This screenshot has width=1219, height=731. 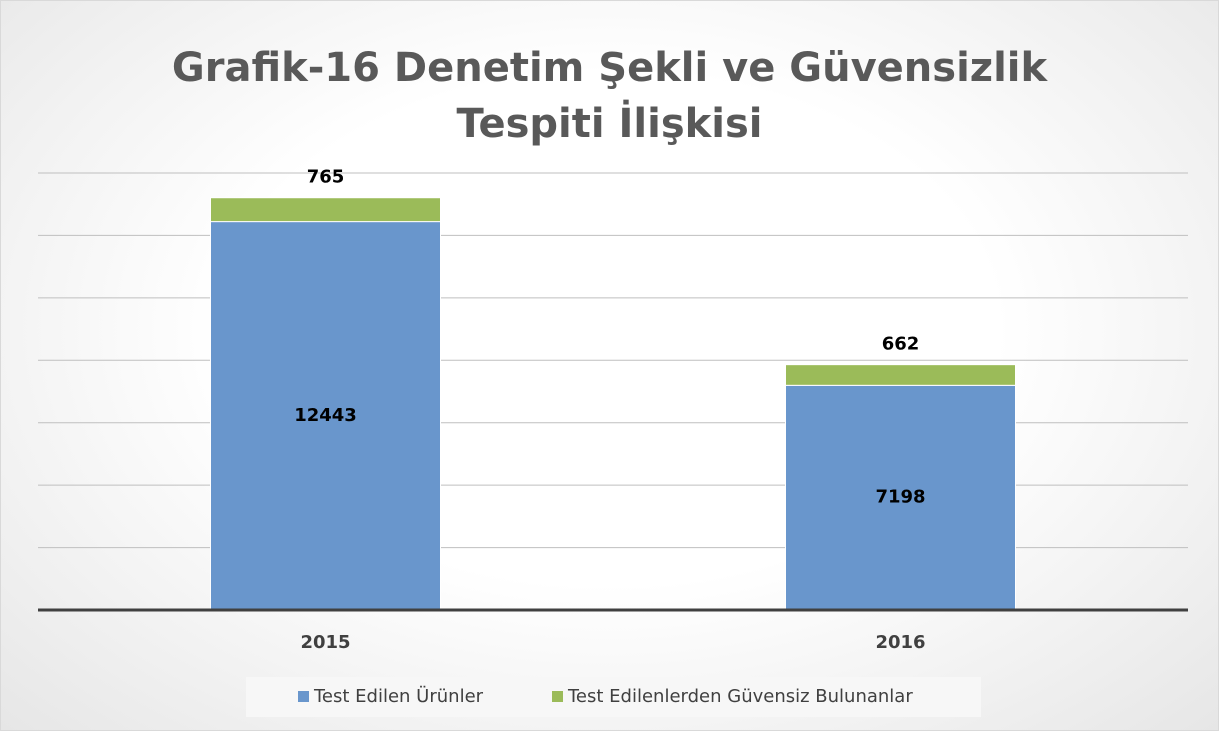 I want to click on legend-box, so click(x=613, y=697).